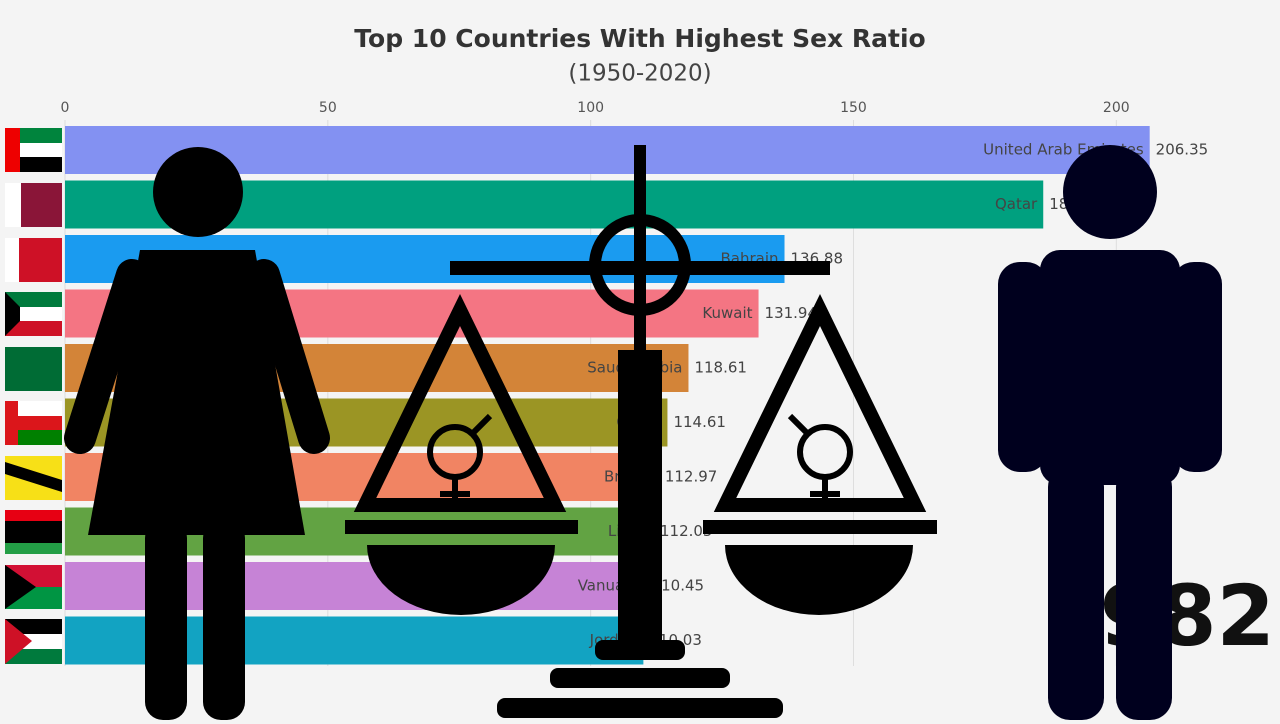 The width and height of the screenshot is (1280, 724). Describe the element at coordinates (678, 586) in the screenshot. I see `value-label: 110.45` at that location.